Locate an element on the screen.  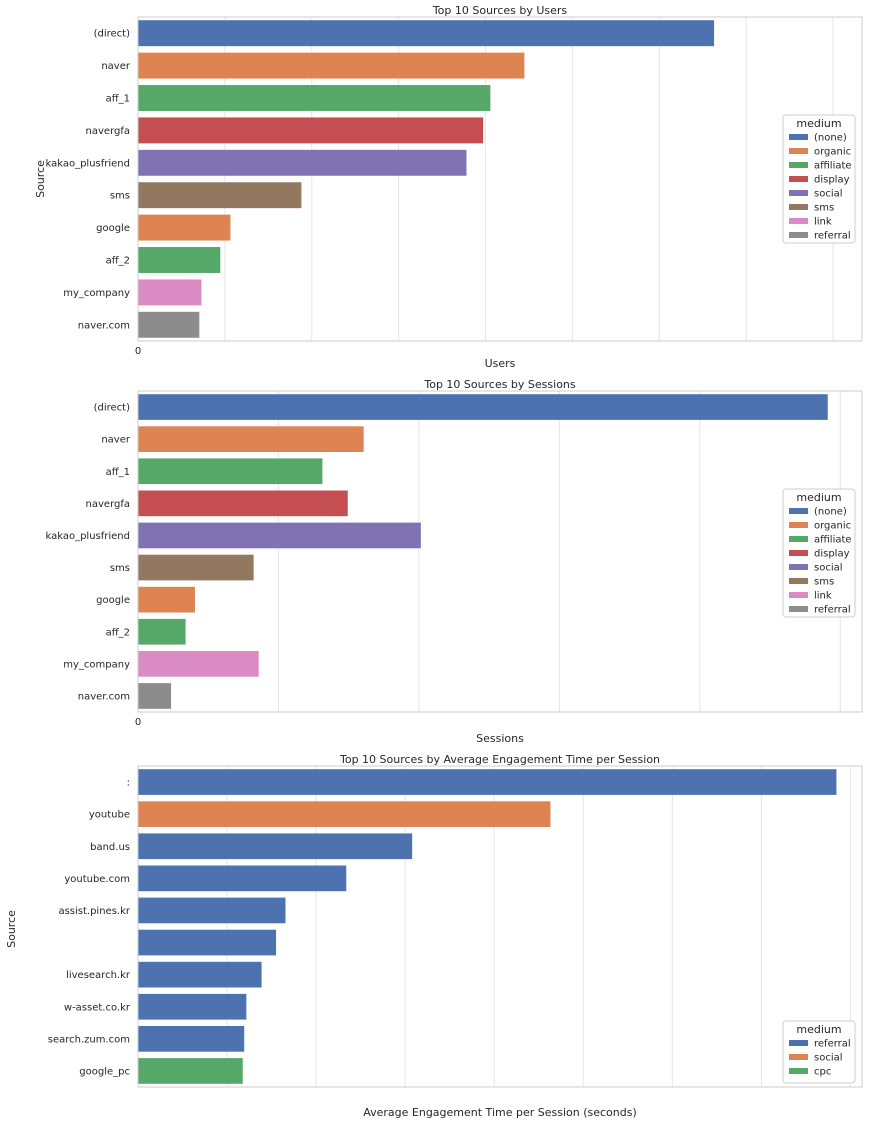
y-tick-label: youtube.com is located at coordinates (97, 879).